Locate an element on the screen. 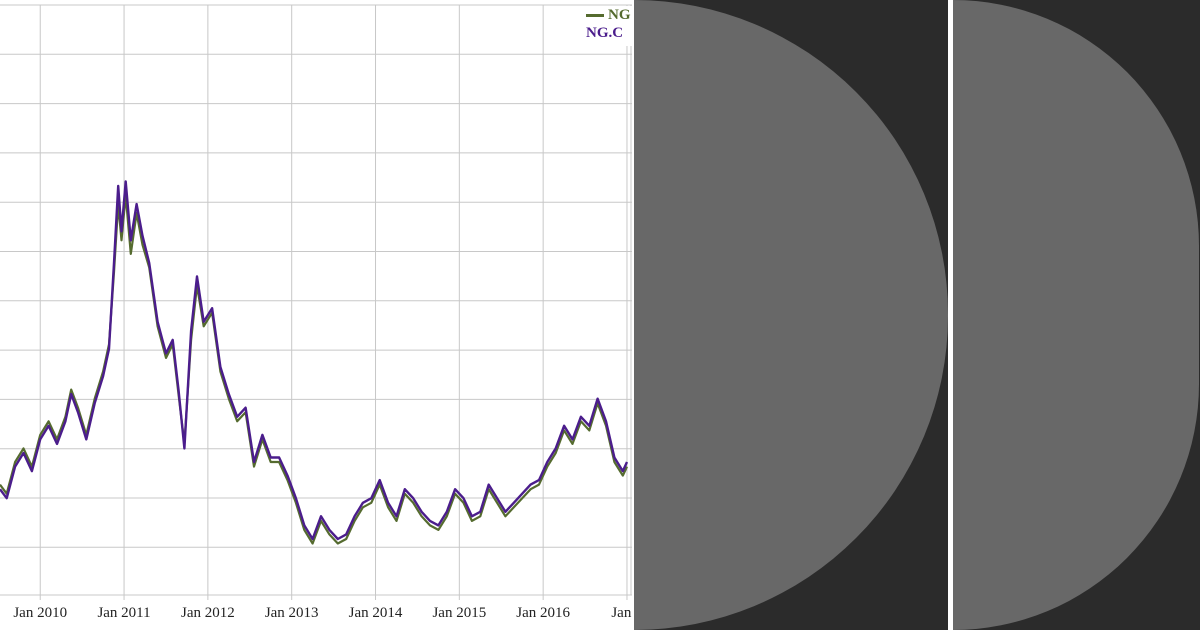 This screenshot has width=1200, height=630. legend-label-ng: NG is located at coordinates (619, 15).